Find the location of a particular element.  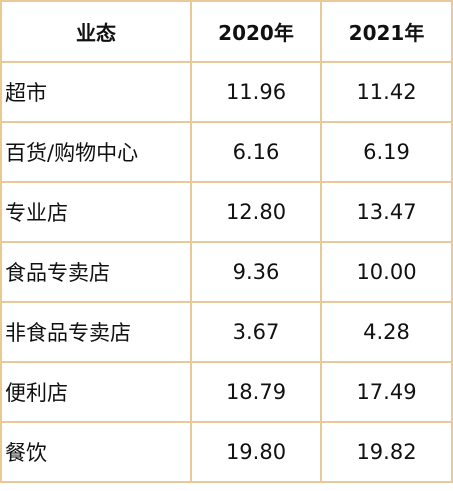

header-row: 业态 2020年 2021年 is located at coordinates (226, 31).